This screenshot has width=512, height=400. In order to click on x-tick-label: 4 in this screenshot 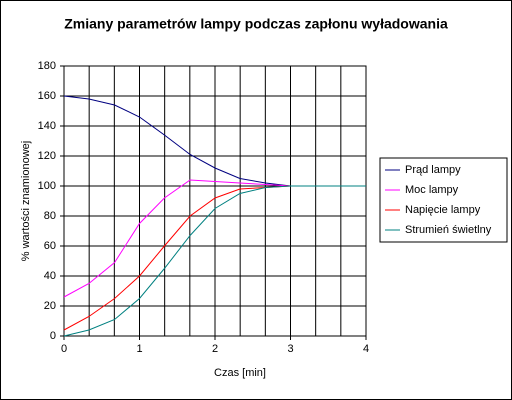, I will do `click(366, 349)`.